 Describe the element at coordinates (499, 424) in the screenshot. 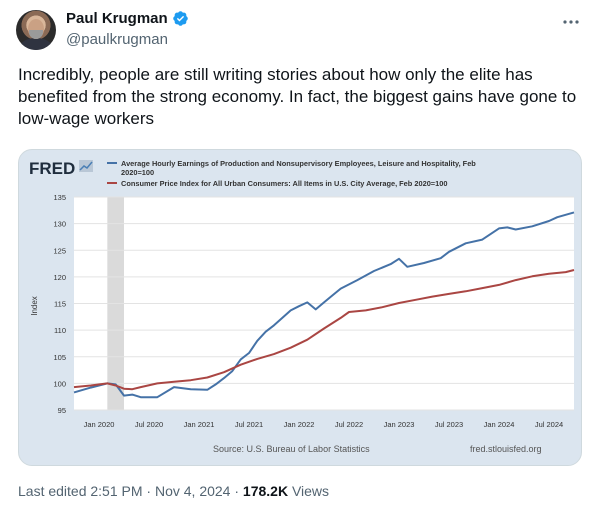

I see `x-tick-label: Jan 2024` at that location.